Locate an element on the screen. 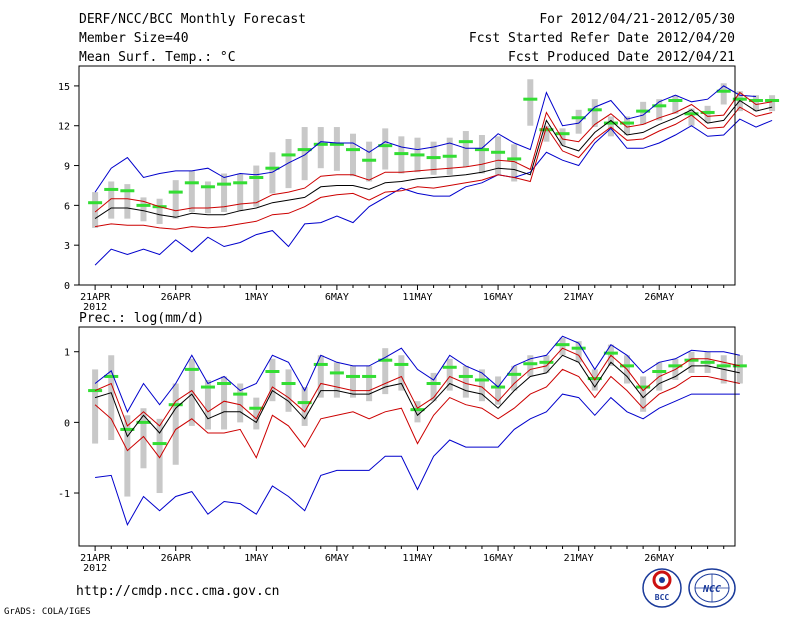  y-tick-label: 3 is located at coordinates (67, 246).